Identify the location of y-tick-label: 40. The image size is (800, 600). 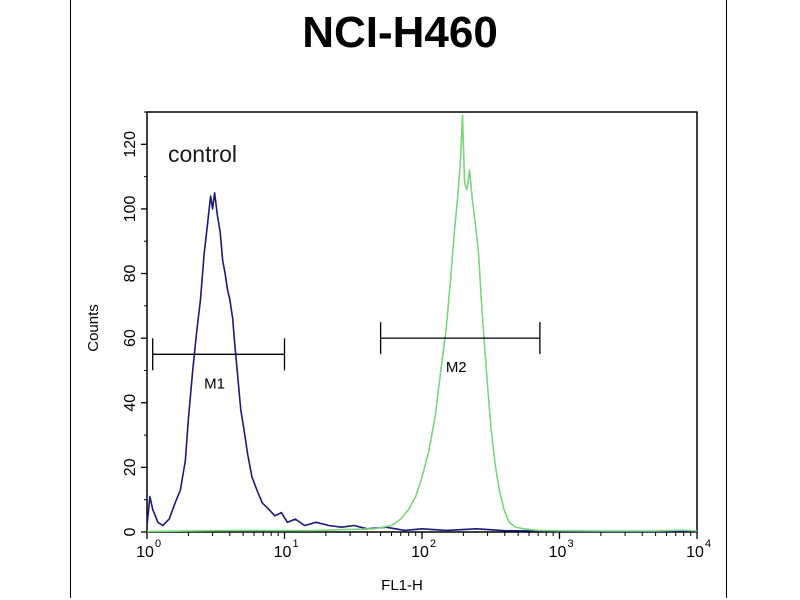
(130, 403).